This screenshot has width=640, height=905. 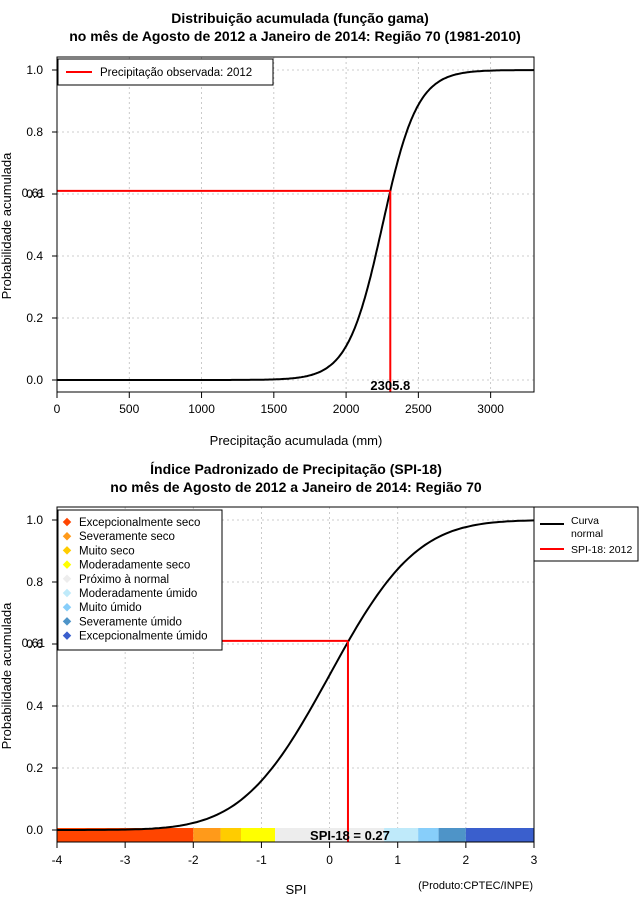 What do you see at coordinates (466, 860) in the screenshot?
I see `chart2-x-tick-label: 2` at bounding box center [466, 860].